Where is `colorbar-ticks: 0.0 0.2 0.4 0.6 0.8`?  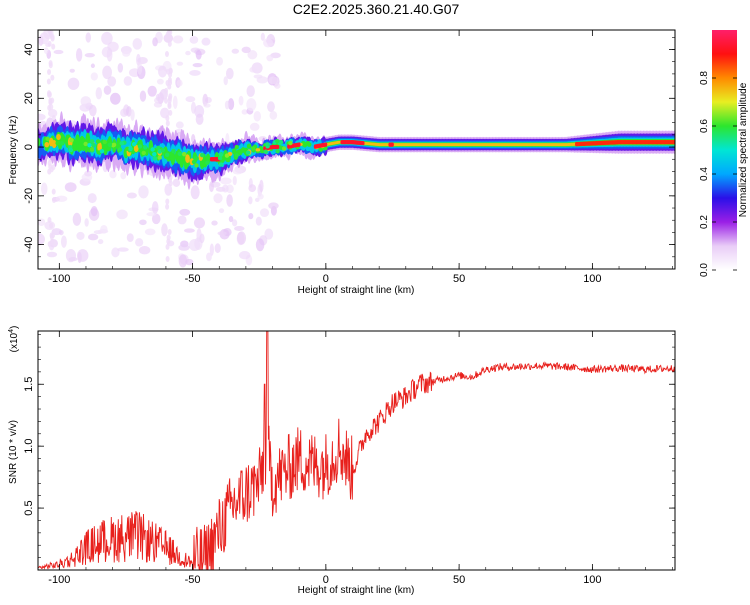
colorbar-ticks: 0.0 0.2 0.4 0.6 0.8 is located at coordinates (718, 174).